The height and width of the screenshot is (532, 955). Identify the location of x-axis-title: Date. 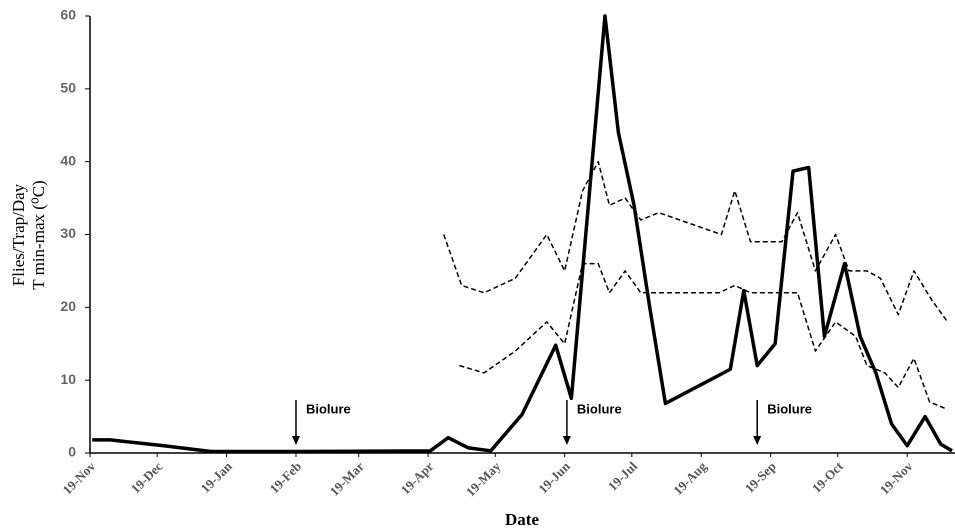
(522, 519).